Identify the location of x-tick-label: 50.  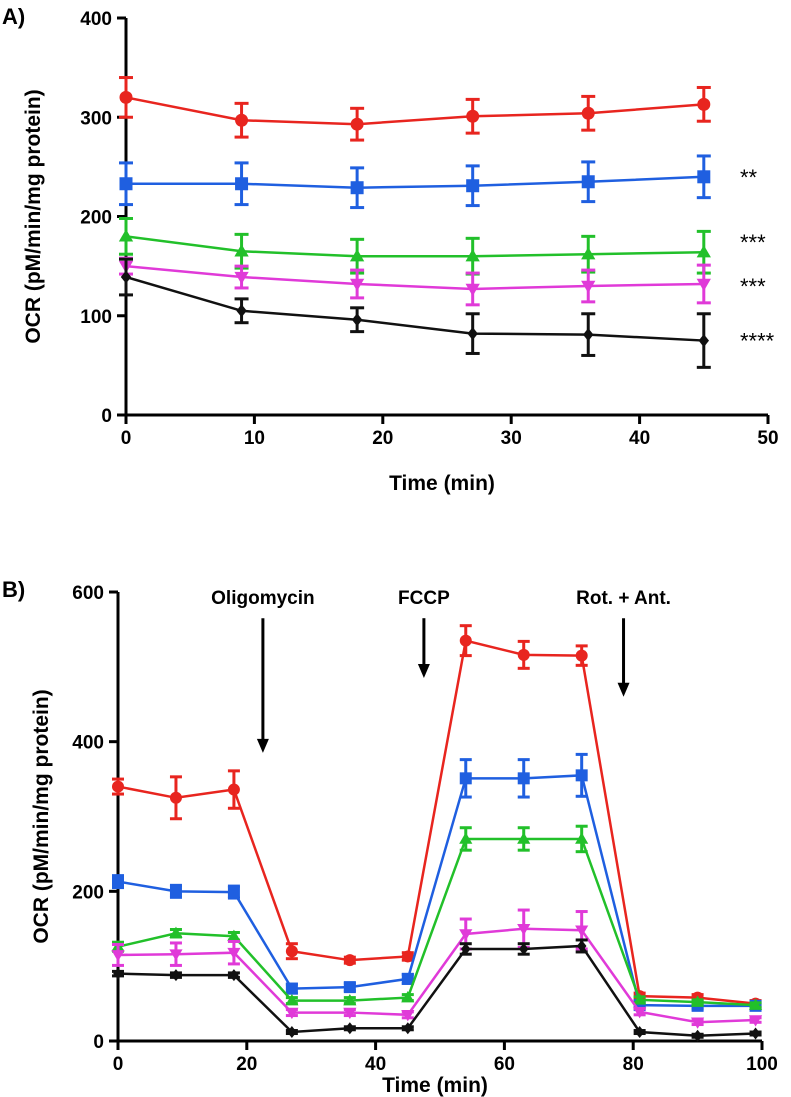
(767, 438).